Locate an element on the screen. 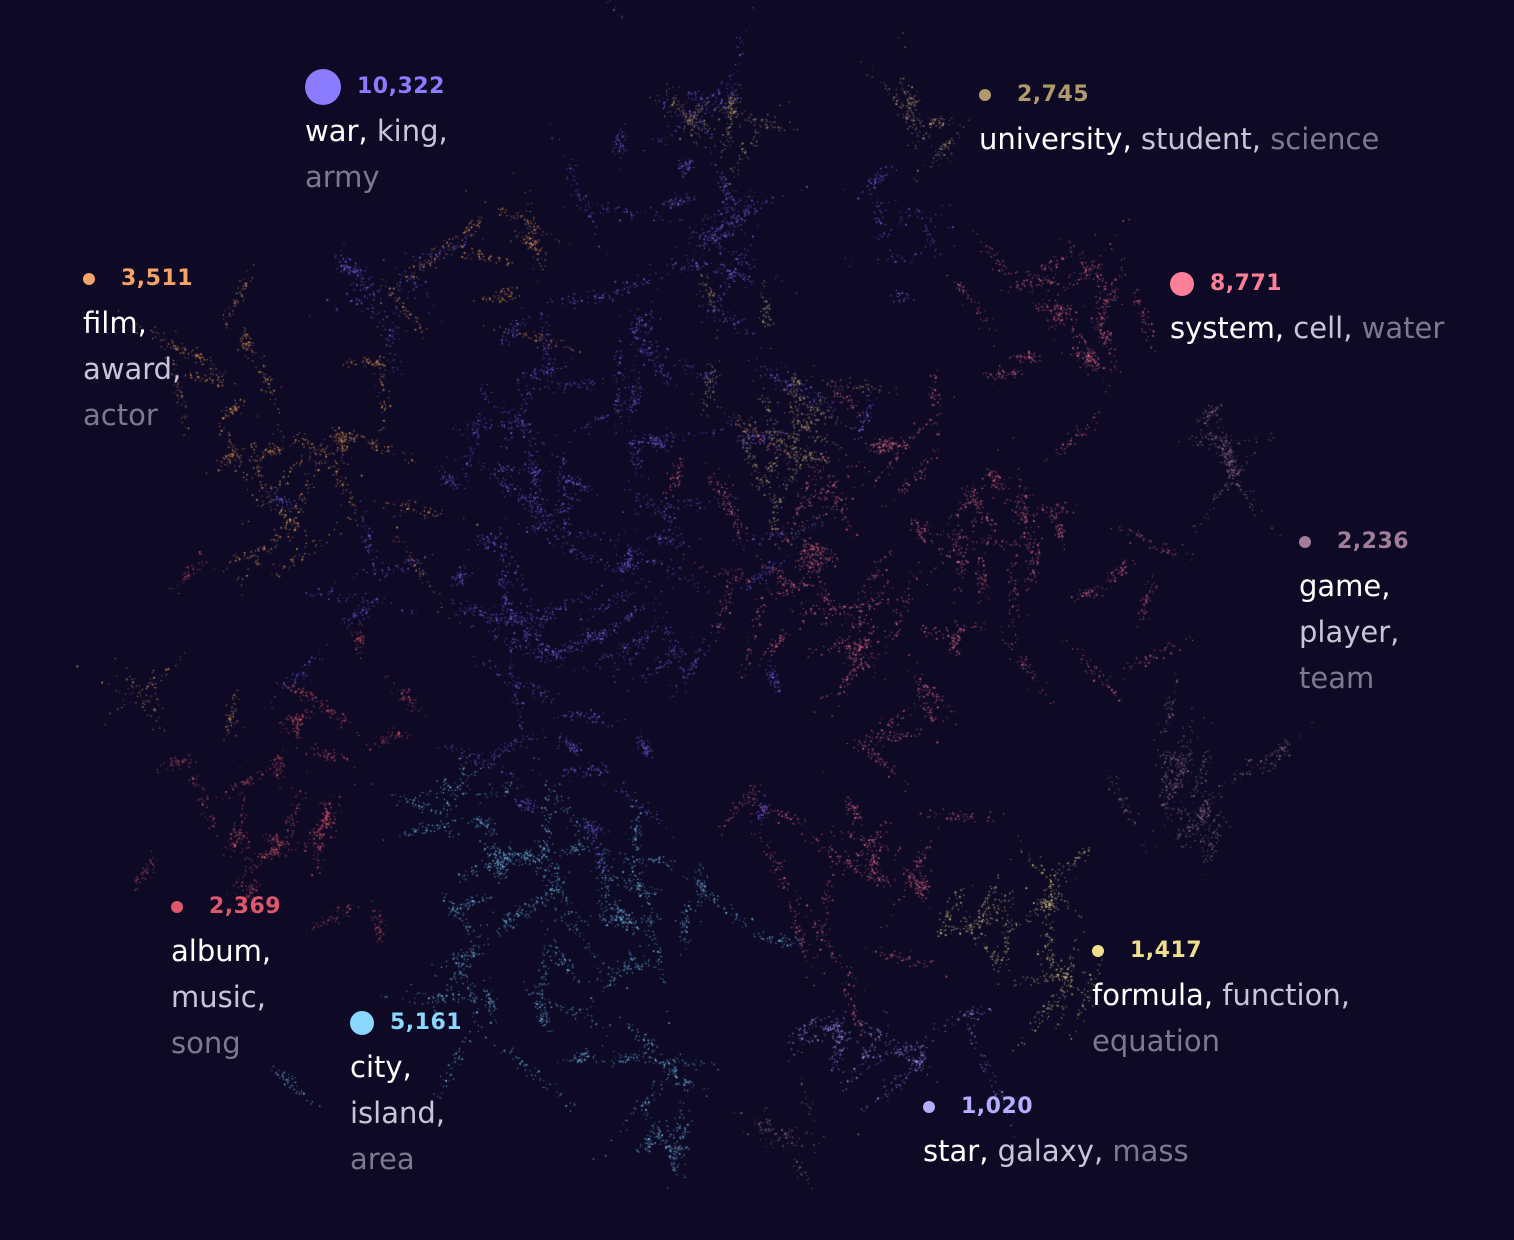  cluster-count-row: 10,322 is located at coordinates (376, 87).